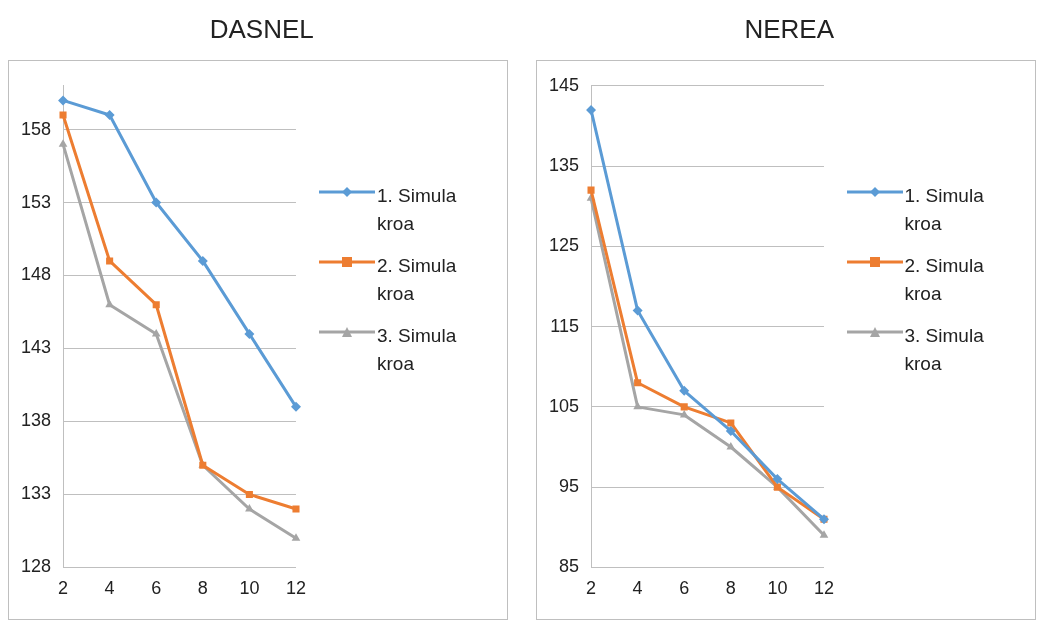 This screenshot has width=1051, height=632. I want to click on y-tick-label: 143, so click(36, 347).